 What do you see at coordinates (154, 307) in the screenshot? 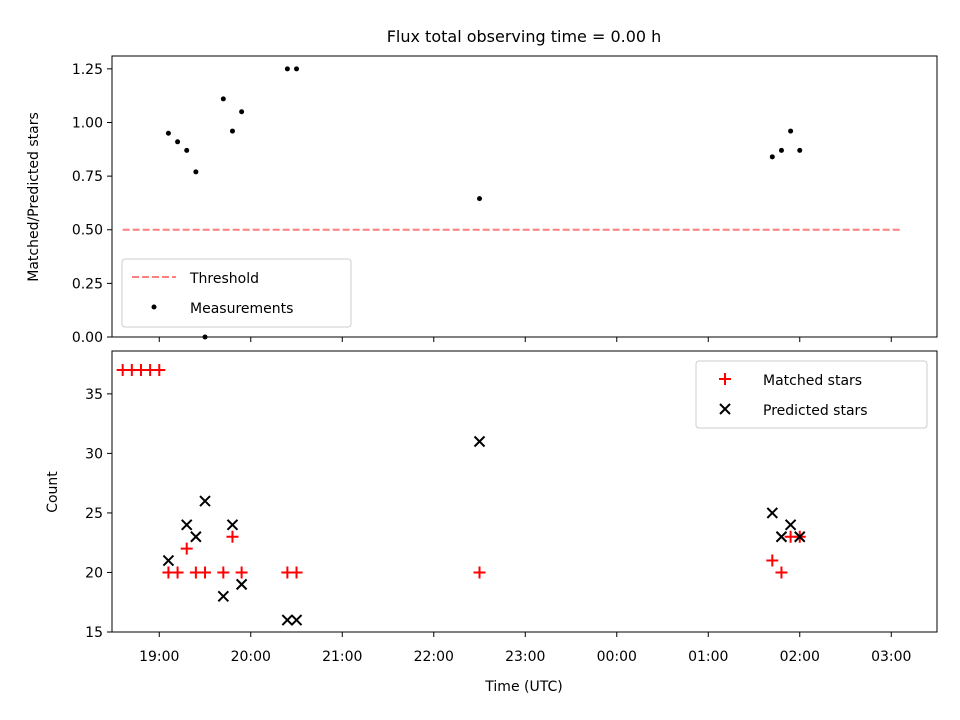
I see `measurements-legend-swatch` at bounding box center [154, 307].